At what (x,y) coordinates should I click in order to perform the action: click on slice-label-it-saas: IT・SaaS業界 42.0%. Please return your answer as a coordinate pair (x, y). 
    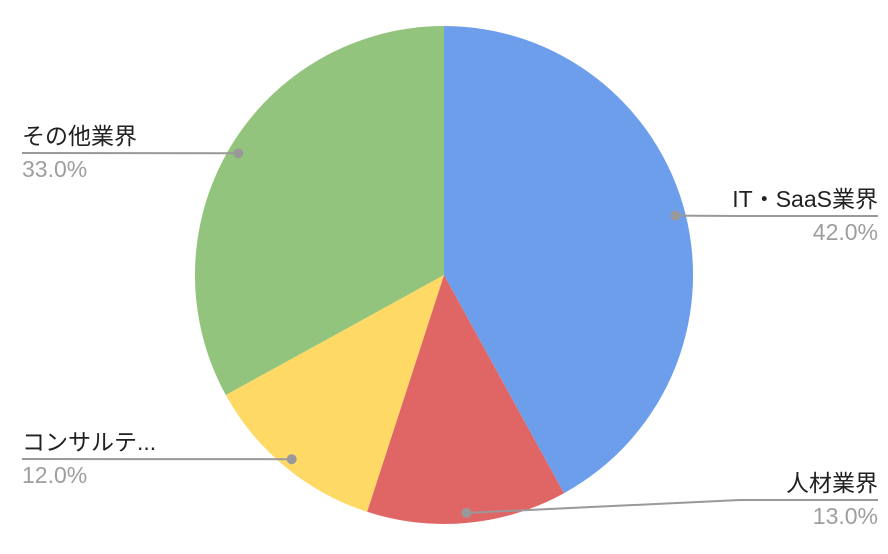
    Looking at the image, I should click on (805, 216).